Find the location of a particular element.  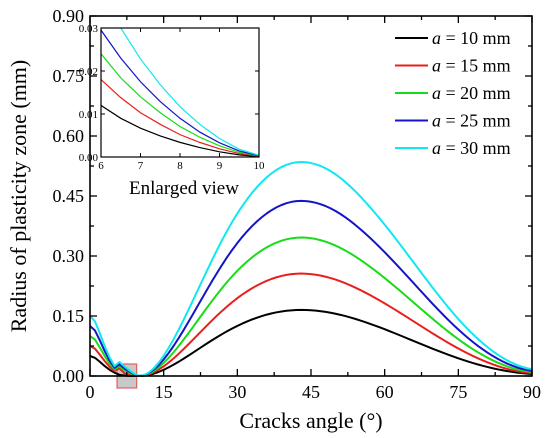

legend-label: a = 20 mm is located at coordinates (471, 93).